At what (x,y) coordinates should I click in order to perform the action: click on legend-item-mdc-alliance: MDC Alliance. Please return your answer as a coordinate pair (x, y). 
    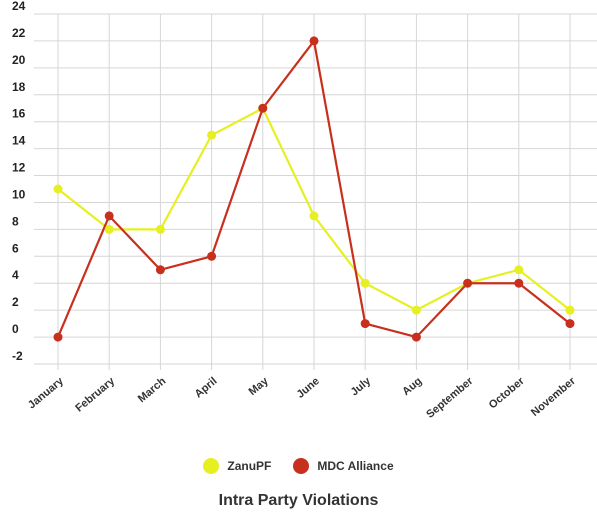
    Looking at the image, I should click on (343, 466).